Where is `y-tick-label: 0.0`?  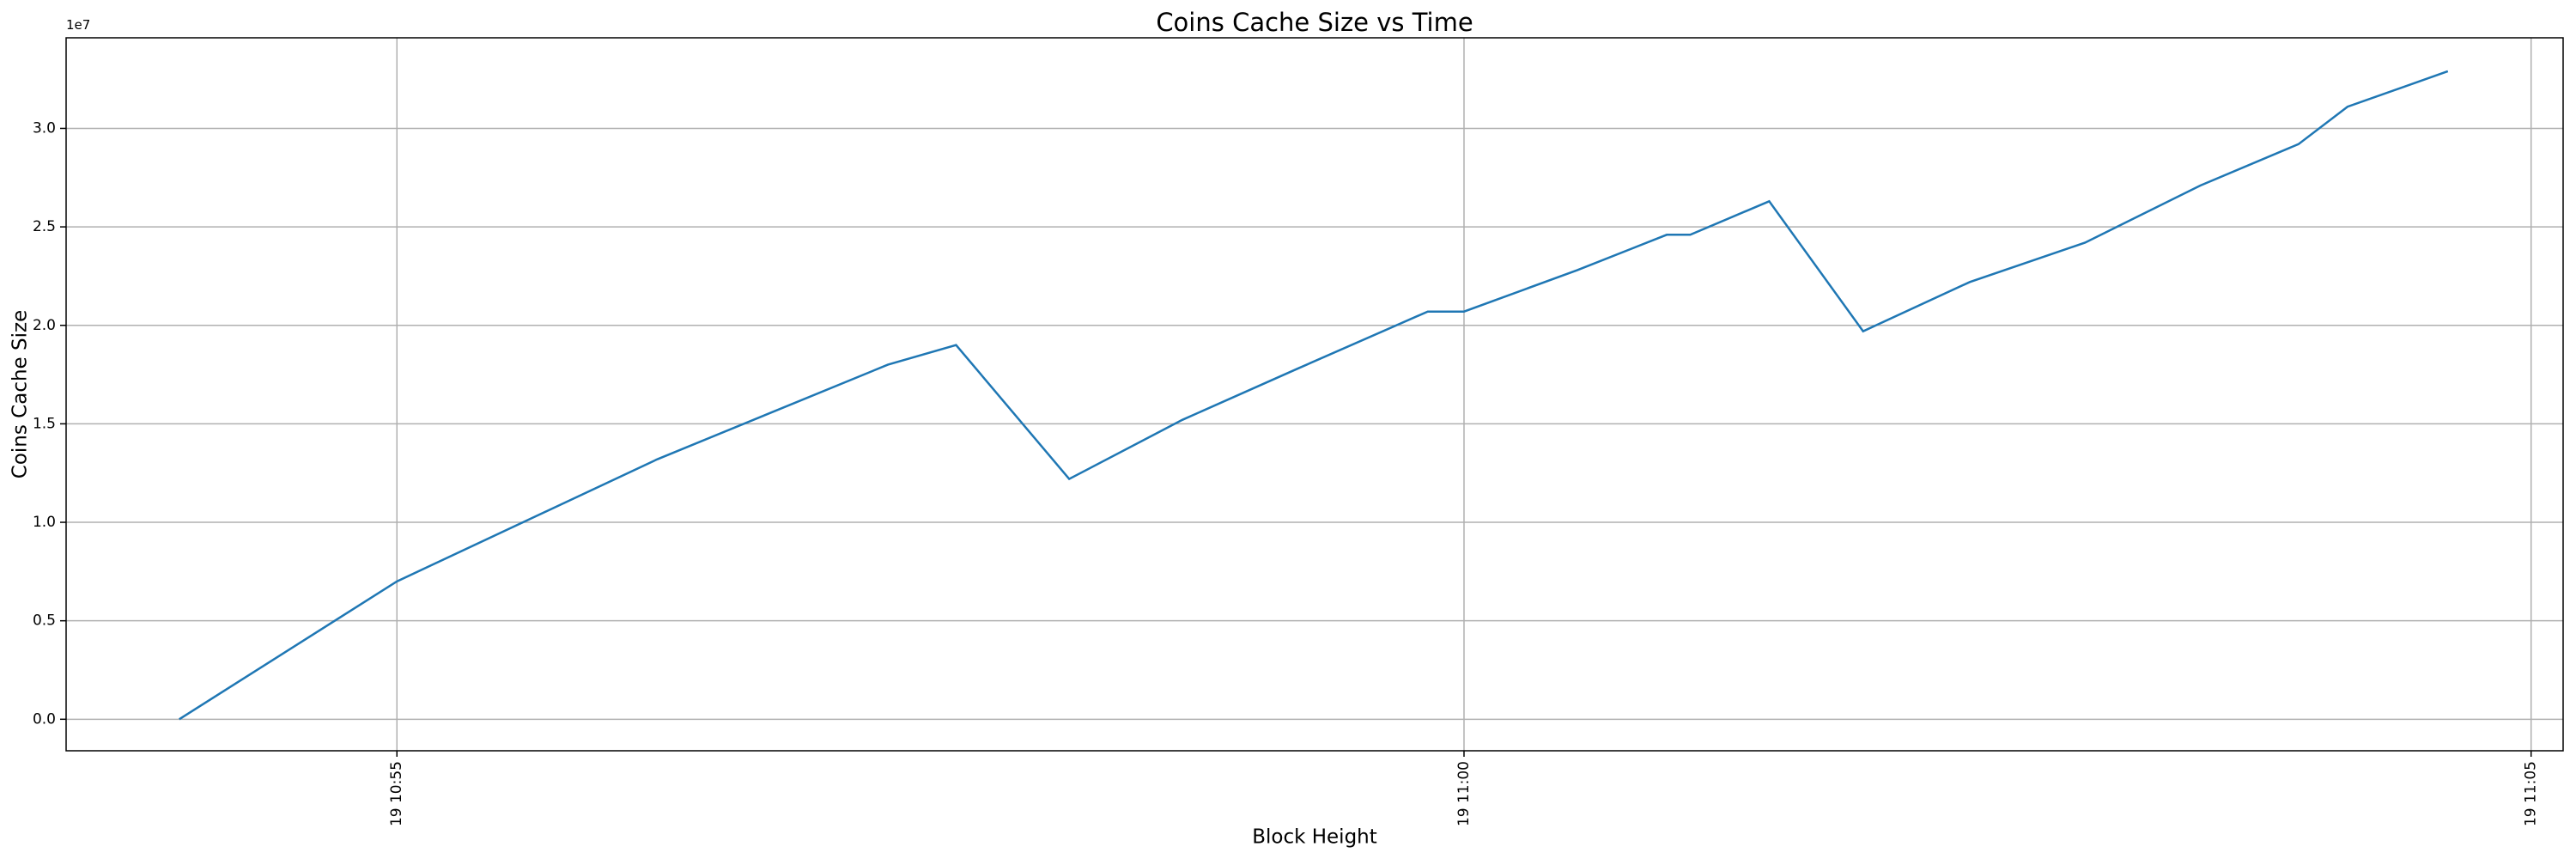
y-tick-label: 0.0 is located at coordinates (44, 719).